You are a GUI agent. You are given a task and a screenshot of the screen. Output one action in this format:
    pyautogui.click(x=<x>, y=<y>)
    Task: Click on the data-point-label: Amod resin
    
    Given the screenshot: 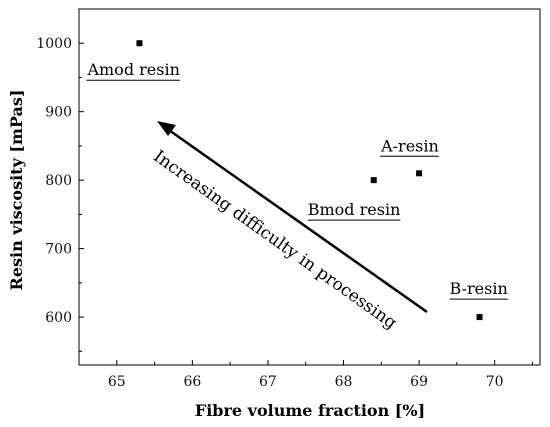 What is the action you would take?
    pyautogui.click(x=132, y=69)
    